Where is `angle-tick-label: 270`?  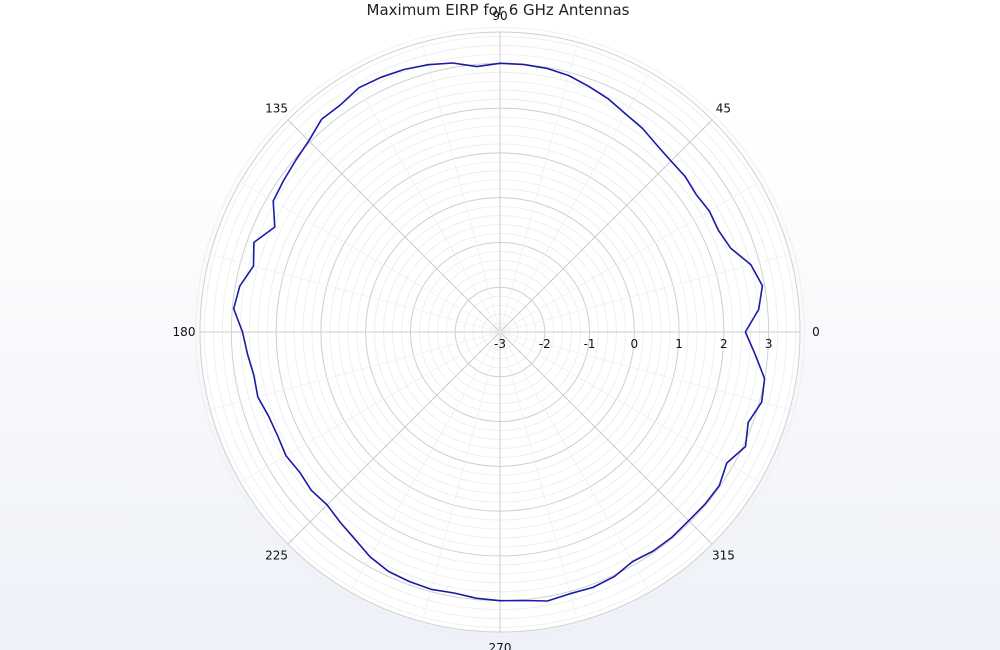
angle-tick-label: 270 is located at coordinates (500, 645).